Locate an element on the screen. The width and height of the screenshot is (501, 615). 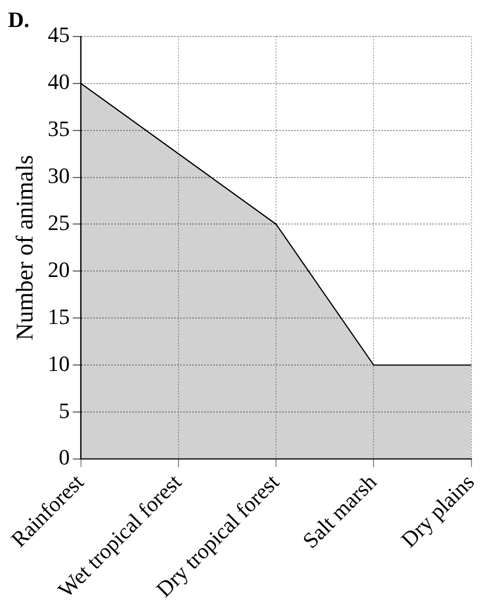
y-tick-label: 20 is located at coordinates (59, 269).